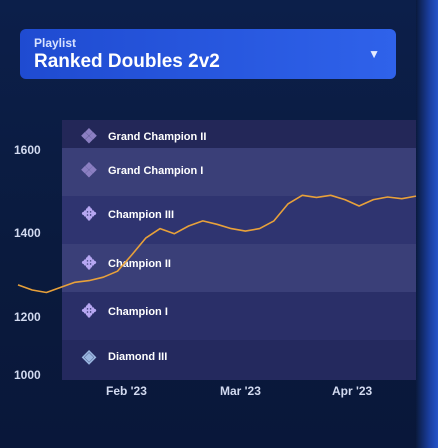  Describe the element at coordinates (27, 233) in the screenshot. I see `y-tick-label: 1400` at that location.